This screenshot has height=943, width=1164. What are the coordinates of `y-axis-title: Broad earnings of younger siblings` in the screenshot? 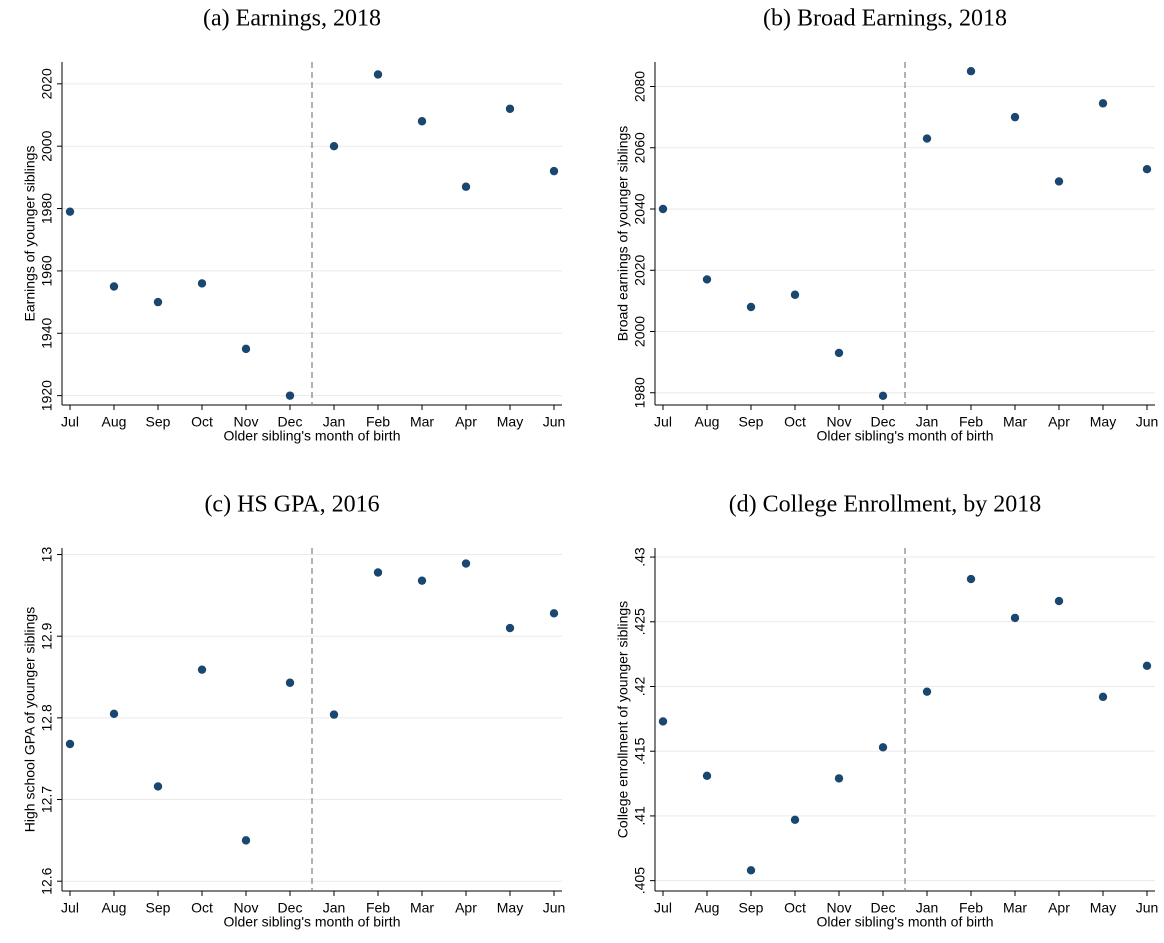 It's located at (623, 234).